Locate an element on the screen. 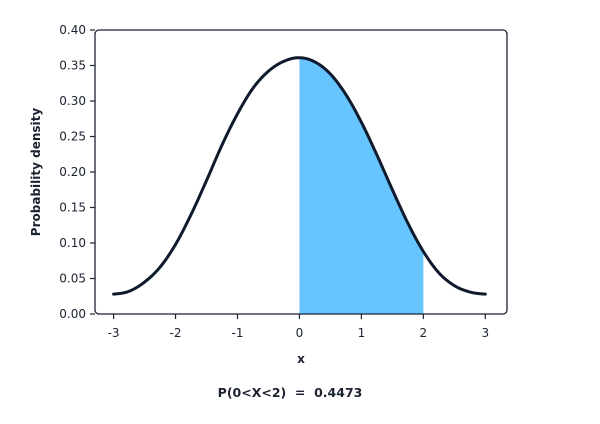  x-tick-label: 1 is located at coordinates (362, 333).